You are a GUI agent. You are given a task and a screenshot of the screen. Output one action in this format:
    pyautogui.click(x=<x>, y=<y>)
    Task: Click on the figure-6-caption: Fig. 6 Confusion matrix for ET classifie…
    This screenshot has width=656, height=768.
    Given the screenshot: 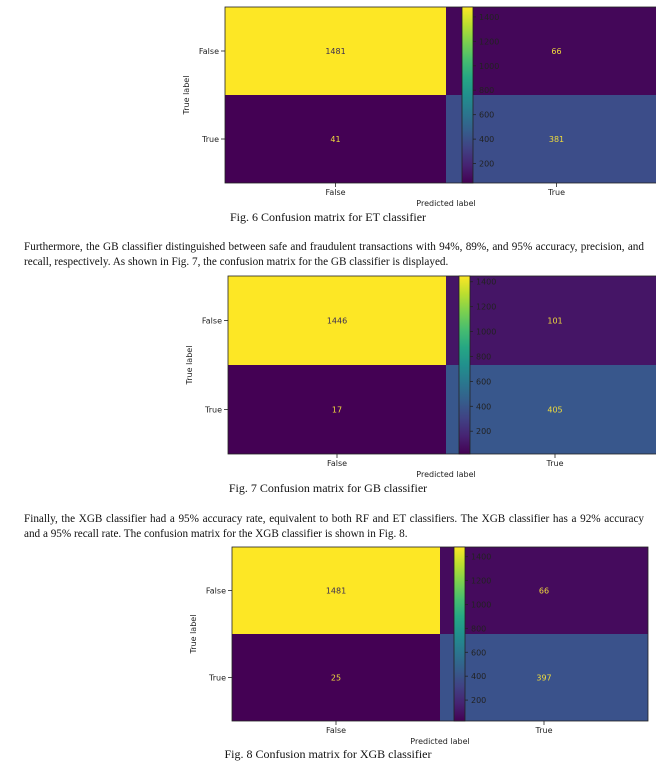 What is the action you would take?
    pyautogui.click(x=328, y=217)
    